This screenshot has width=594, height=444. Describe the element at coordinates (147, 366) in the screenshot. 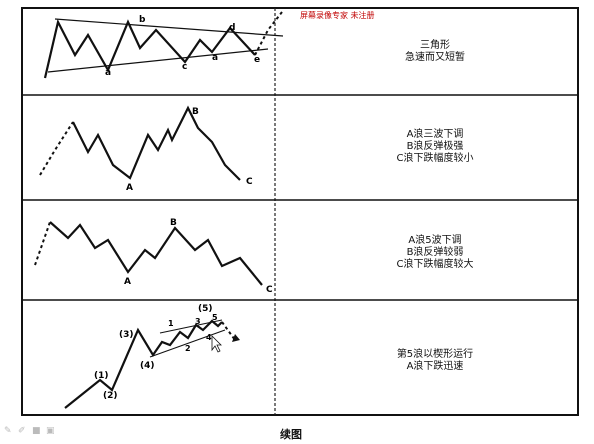

I see `label-wave-4: (4)` at that location.